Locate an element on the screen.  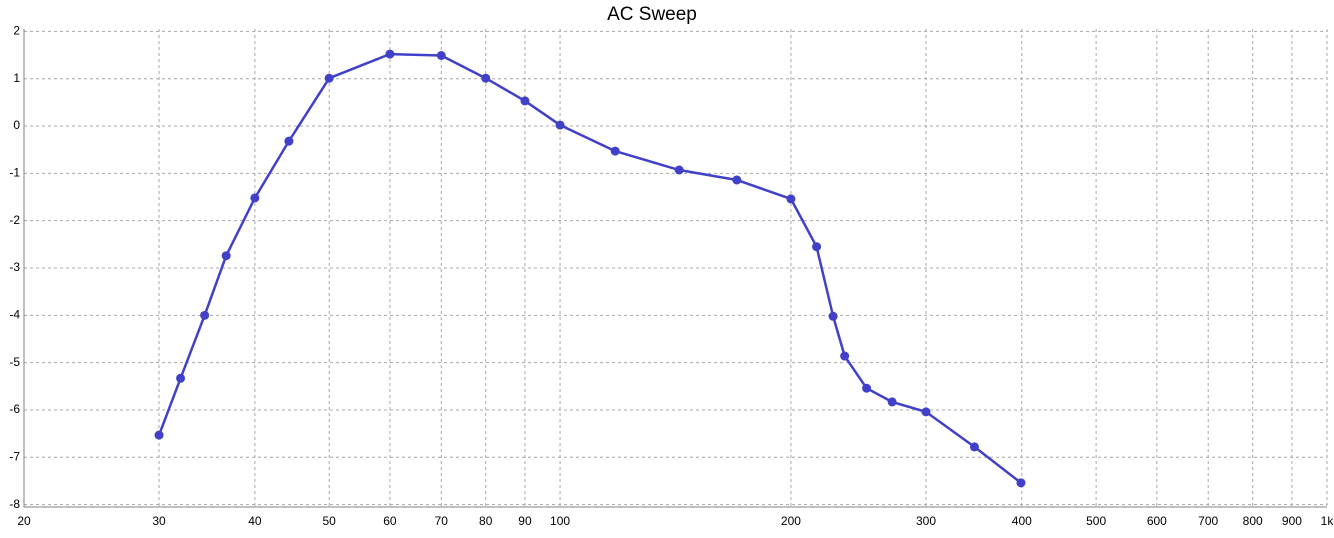
y-tick-label: -6 is located at coordinates (14, 409).